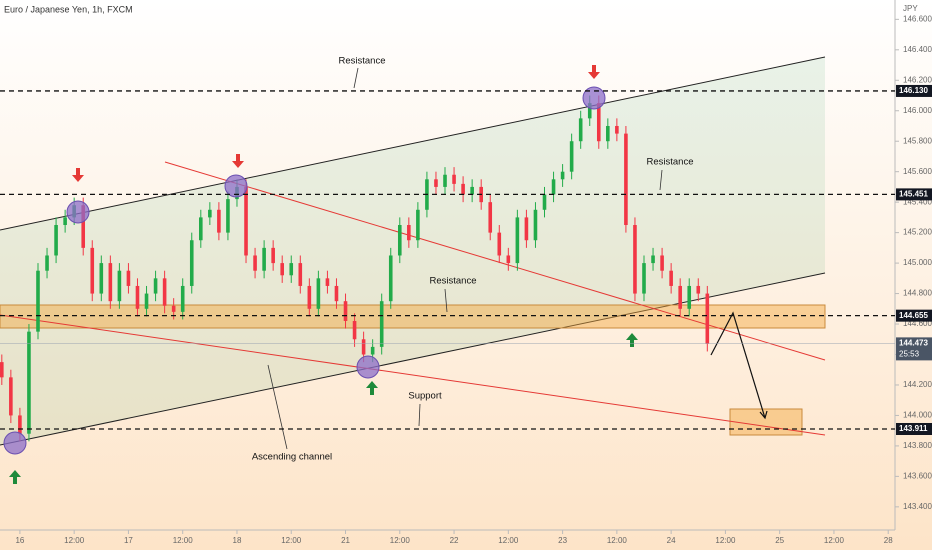 This screenshot has width=932, height=550. Describe the element at coordinates (917, 18) in the screenshot. I see `y-tick-label: 146.600` at that location.